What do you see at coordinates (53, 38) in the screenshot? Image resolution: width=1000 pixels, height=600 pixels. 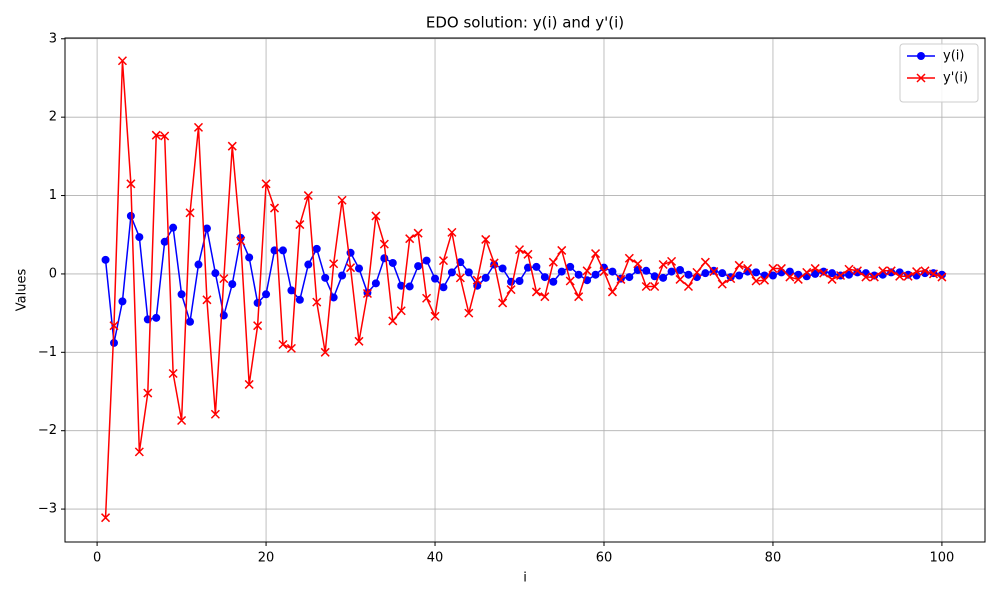 I see `y-tick-label: 3` at bounding box center [53, 38].